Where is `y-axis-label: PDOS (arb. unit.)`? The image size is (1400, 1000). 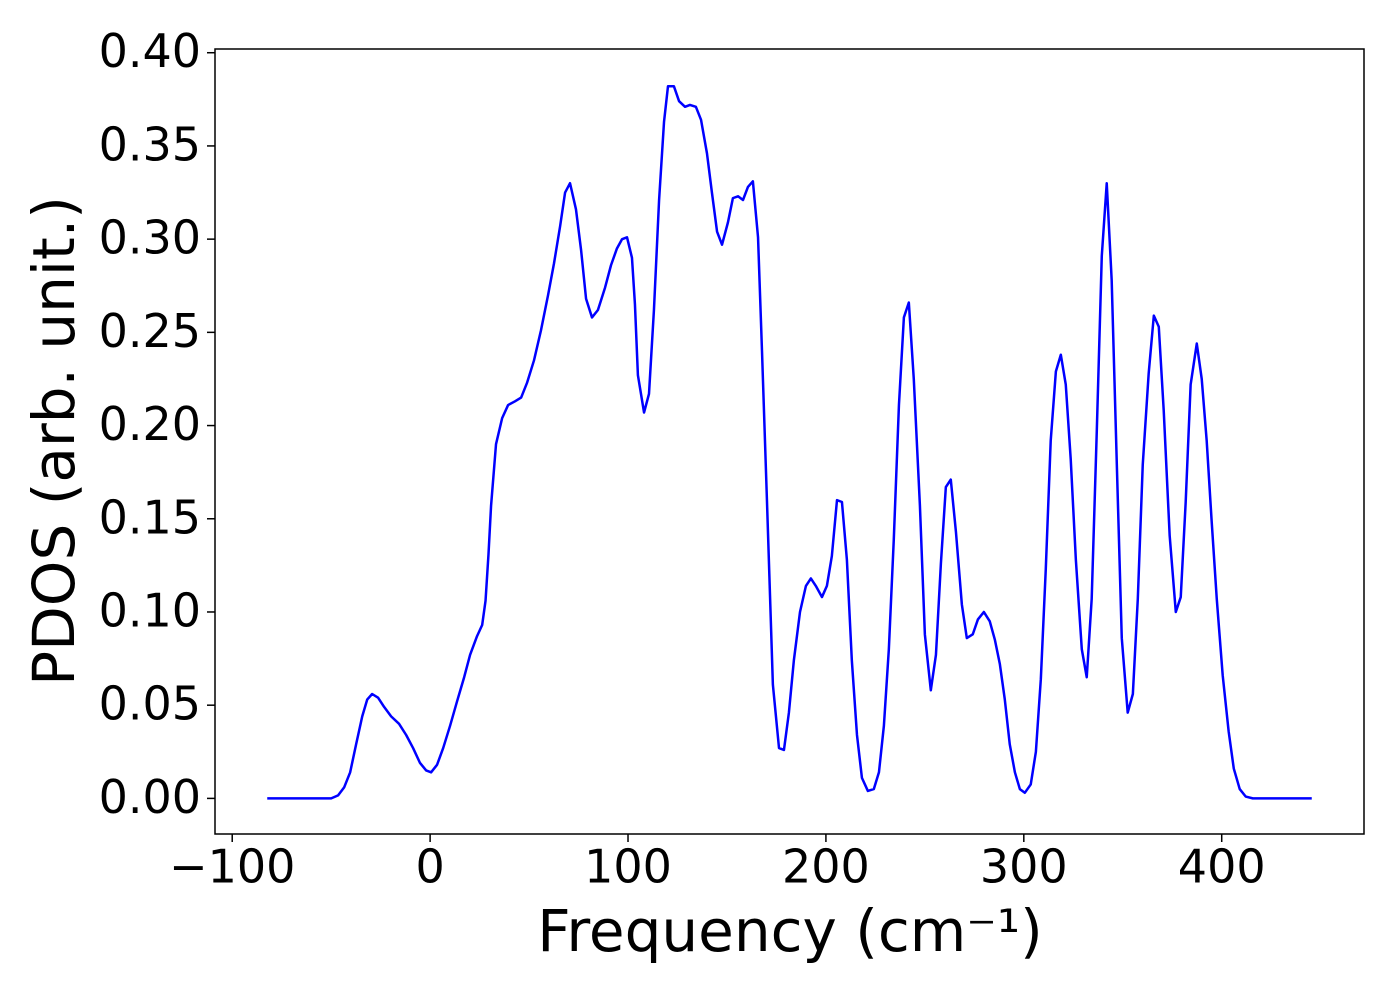
y-axis-label: PDOS (arb. unit.) is located at coordinates (54, 441).